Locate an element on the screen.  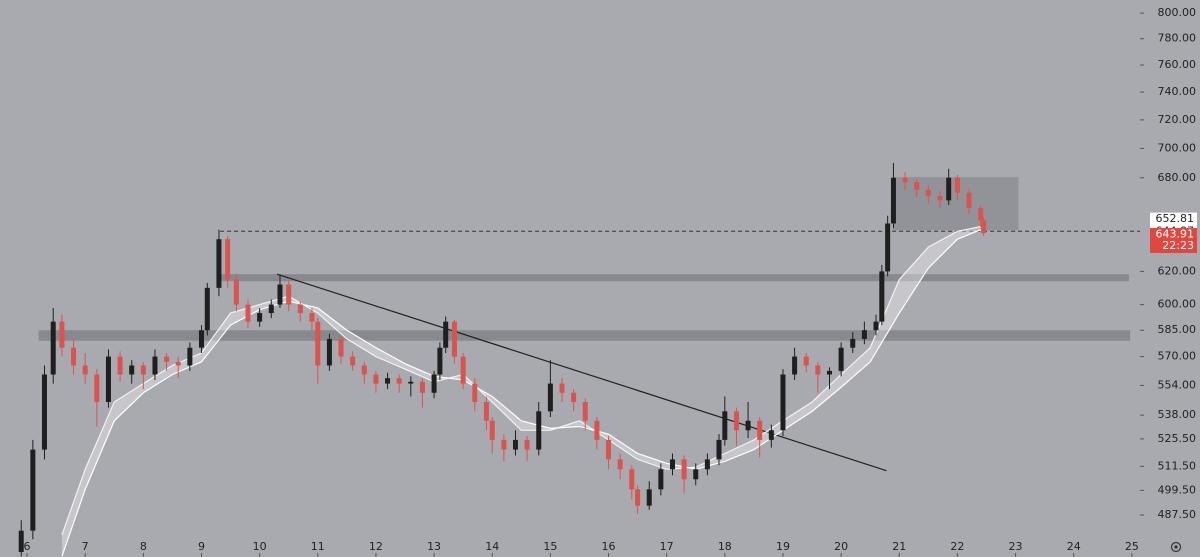
y-tick-label: 760.00 is located at coordinates (1177, 64).